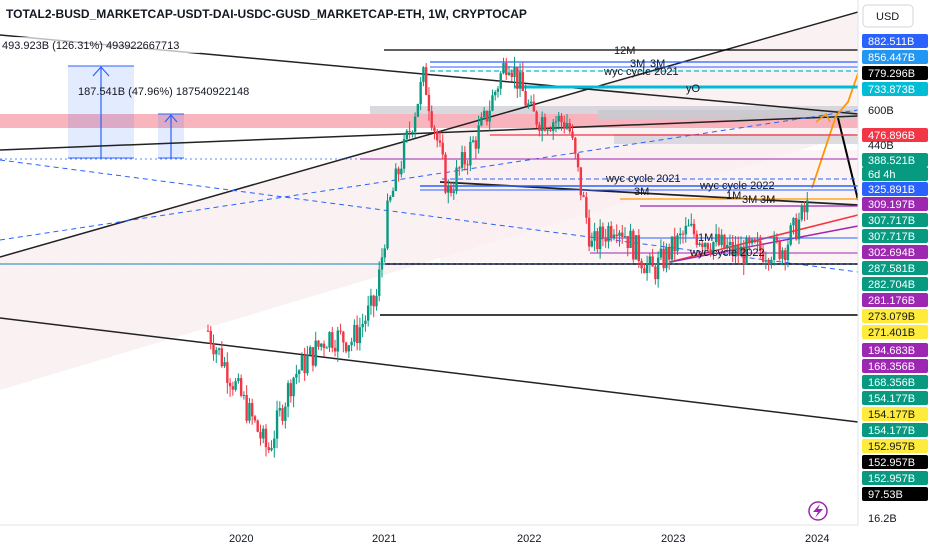 The image size is (932, 550). Describe the element at coordinates (643, 179) in the screenshot. I see `label-wyc2021-mid: wyc cycle 2021` at that location.